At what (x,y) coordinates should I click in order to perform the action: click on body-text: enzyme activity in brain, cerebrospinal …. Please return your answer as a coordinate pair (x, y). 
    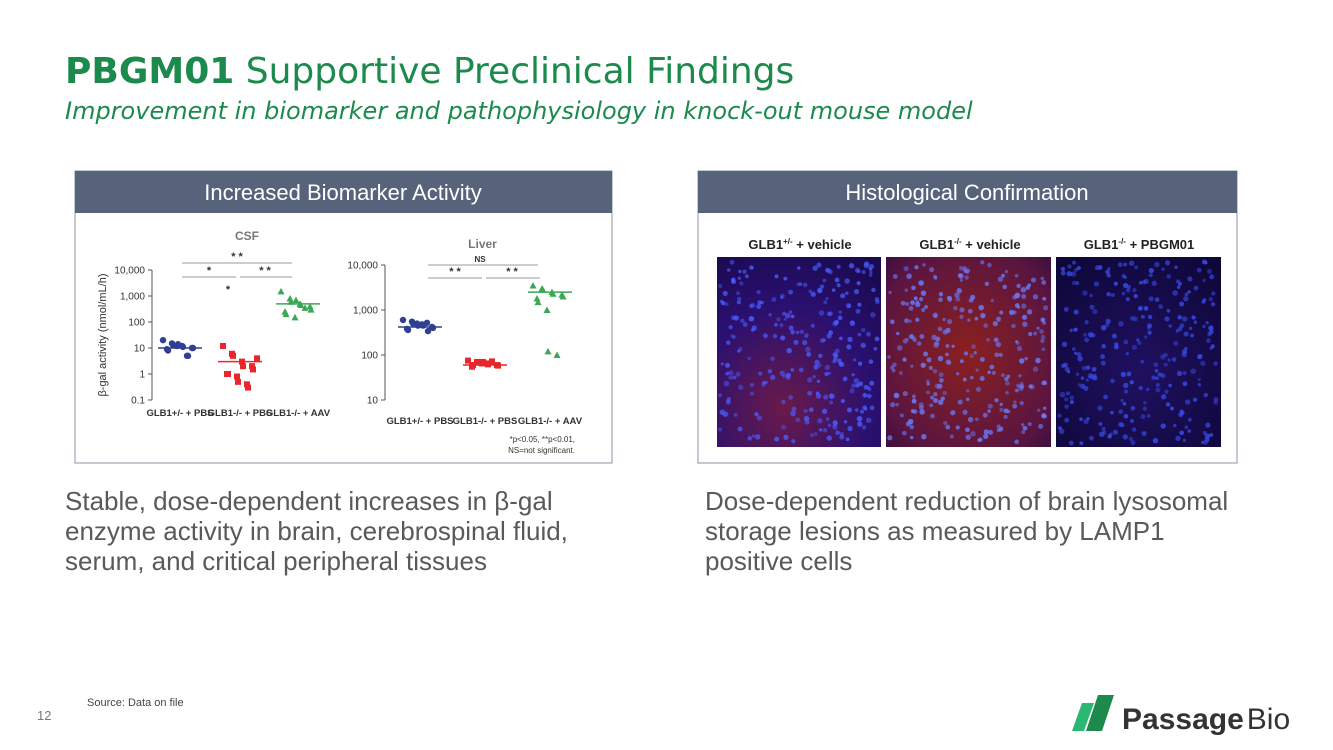
    Looking at the image, I should click on (316, 531).